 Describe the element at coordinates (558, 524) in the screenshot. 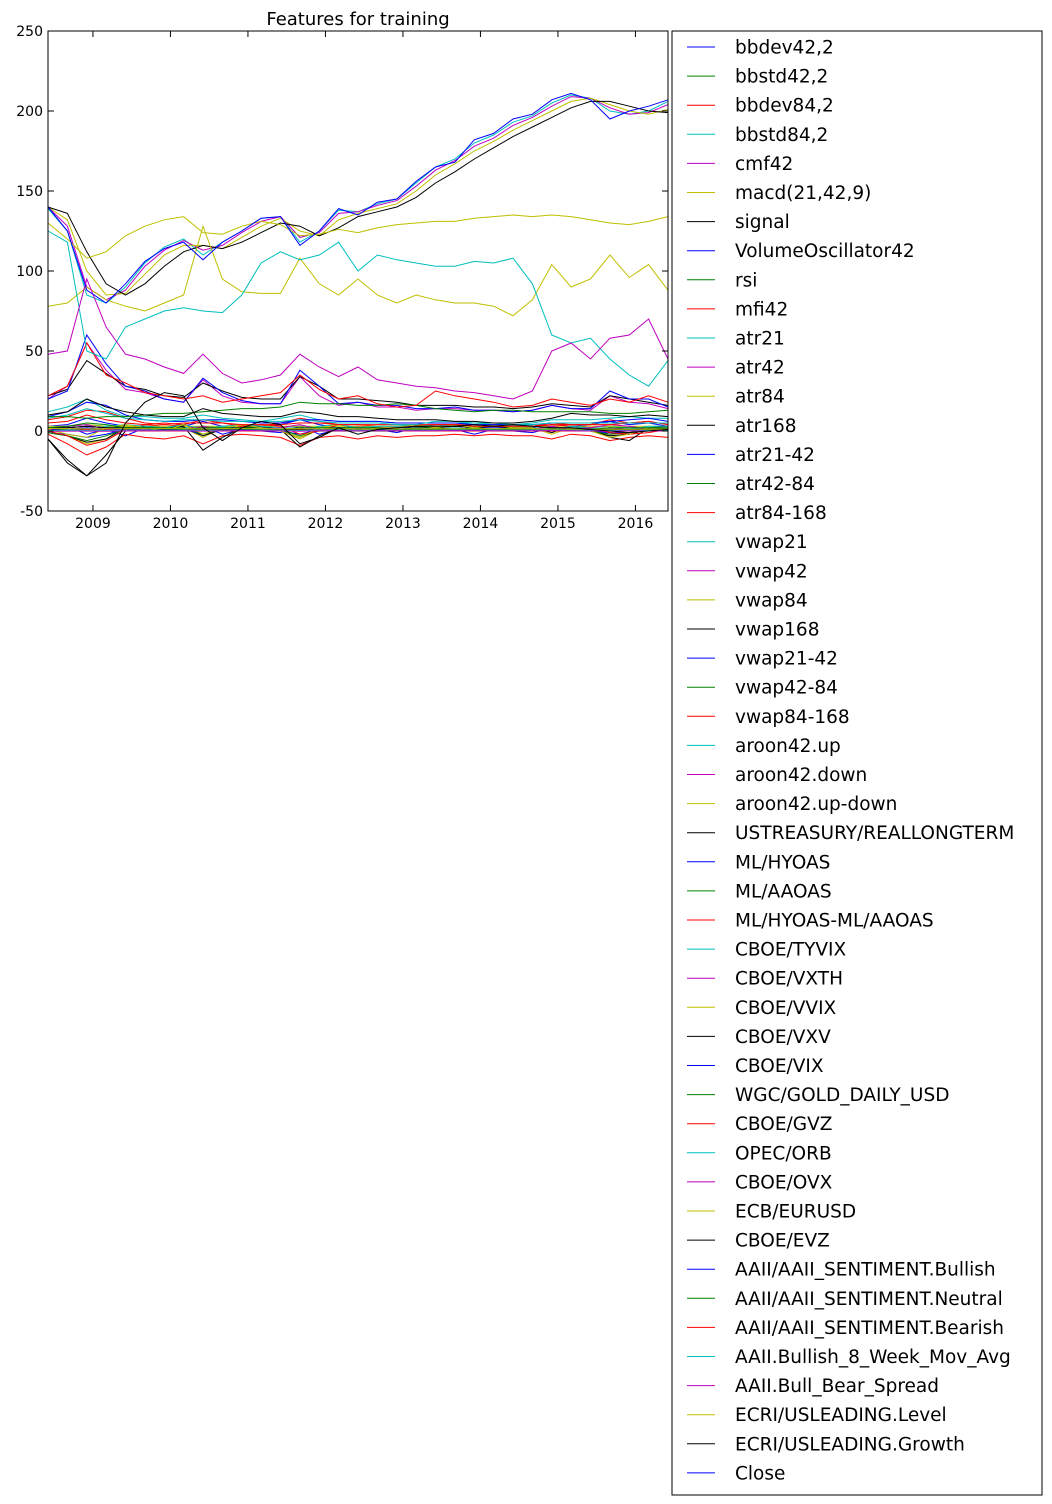

I see `x-tick-label: 2015` at that location.